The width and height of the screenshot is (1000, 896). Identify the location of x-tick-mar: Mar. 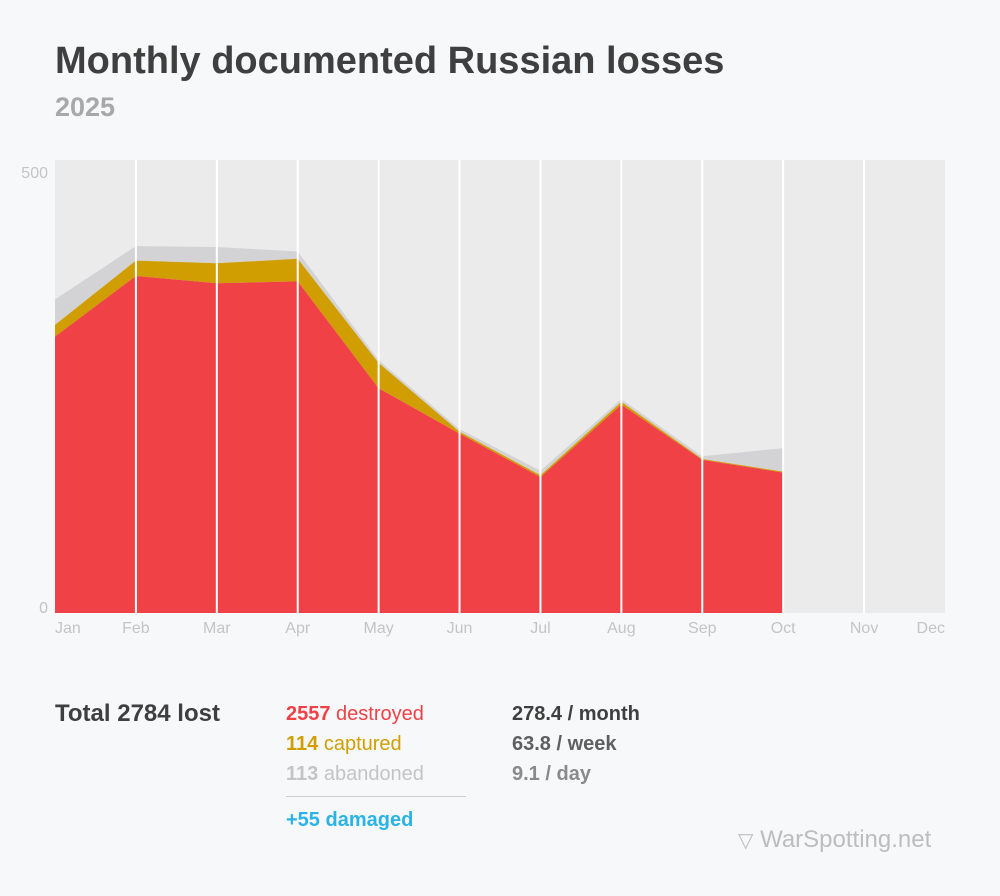
(217, 628).